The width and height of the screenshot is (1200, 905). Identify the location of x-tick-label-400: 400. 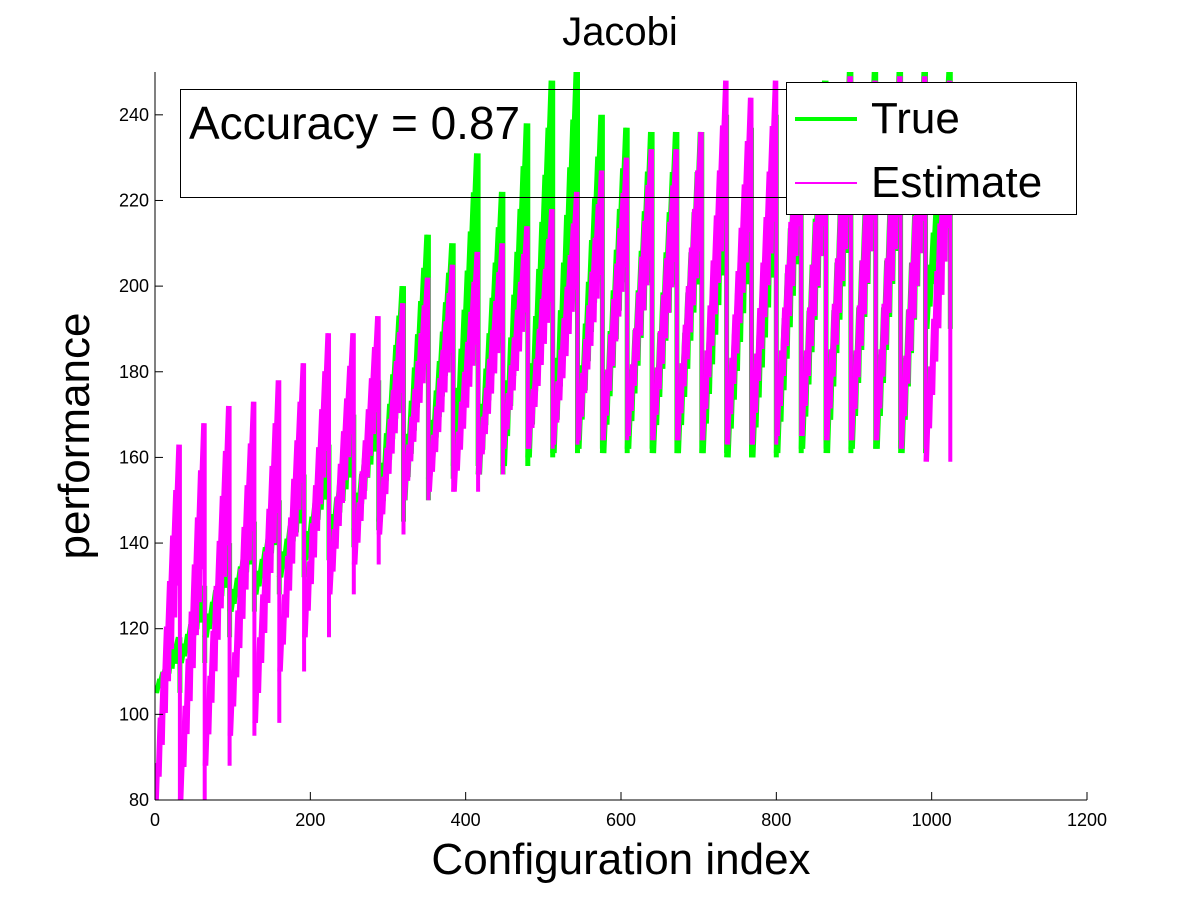
(466, 820).